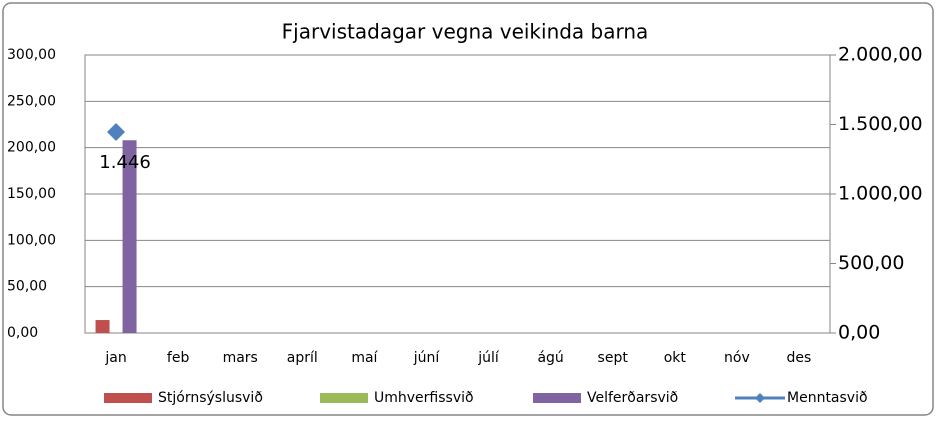  What do you see at coordinates (116, 132) in the screenshot?
I see `line-marker` at bounding box center [116, 132].